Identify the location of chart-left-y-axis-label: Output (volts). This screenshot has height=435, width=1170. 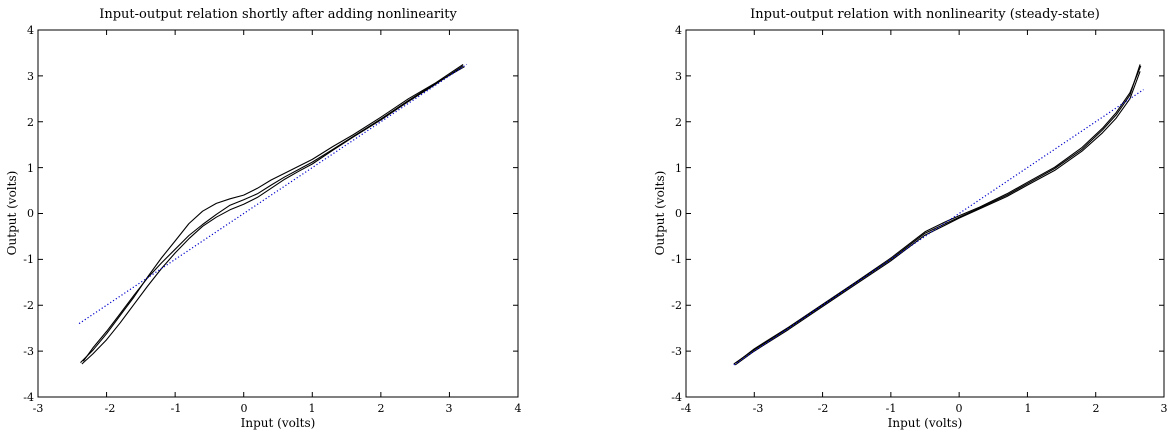
(12, 213).